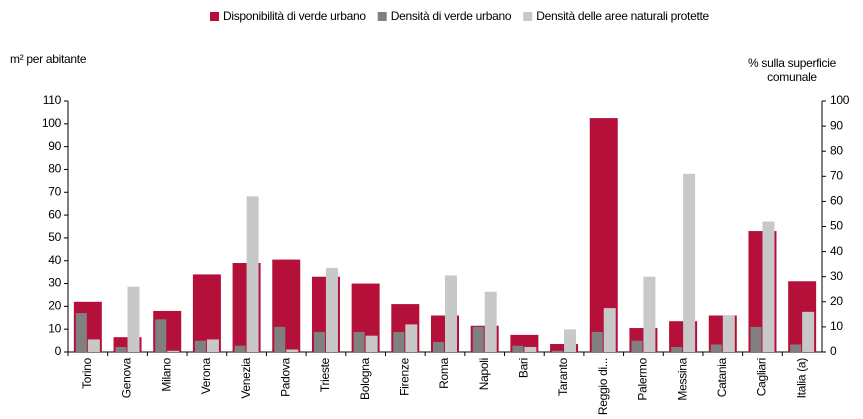 This screenshot has width=863, height=419. I want to click on x-tick-label: Messina, so click(682, 378).